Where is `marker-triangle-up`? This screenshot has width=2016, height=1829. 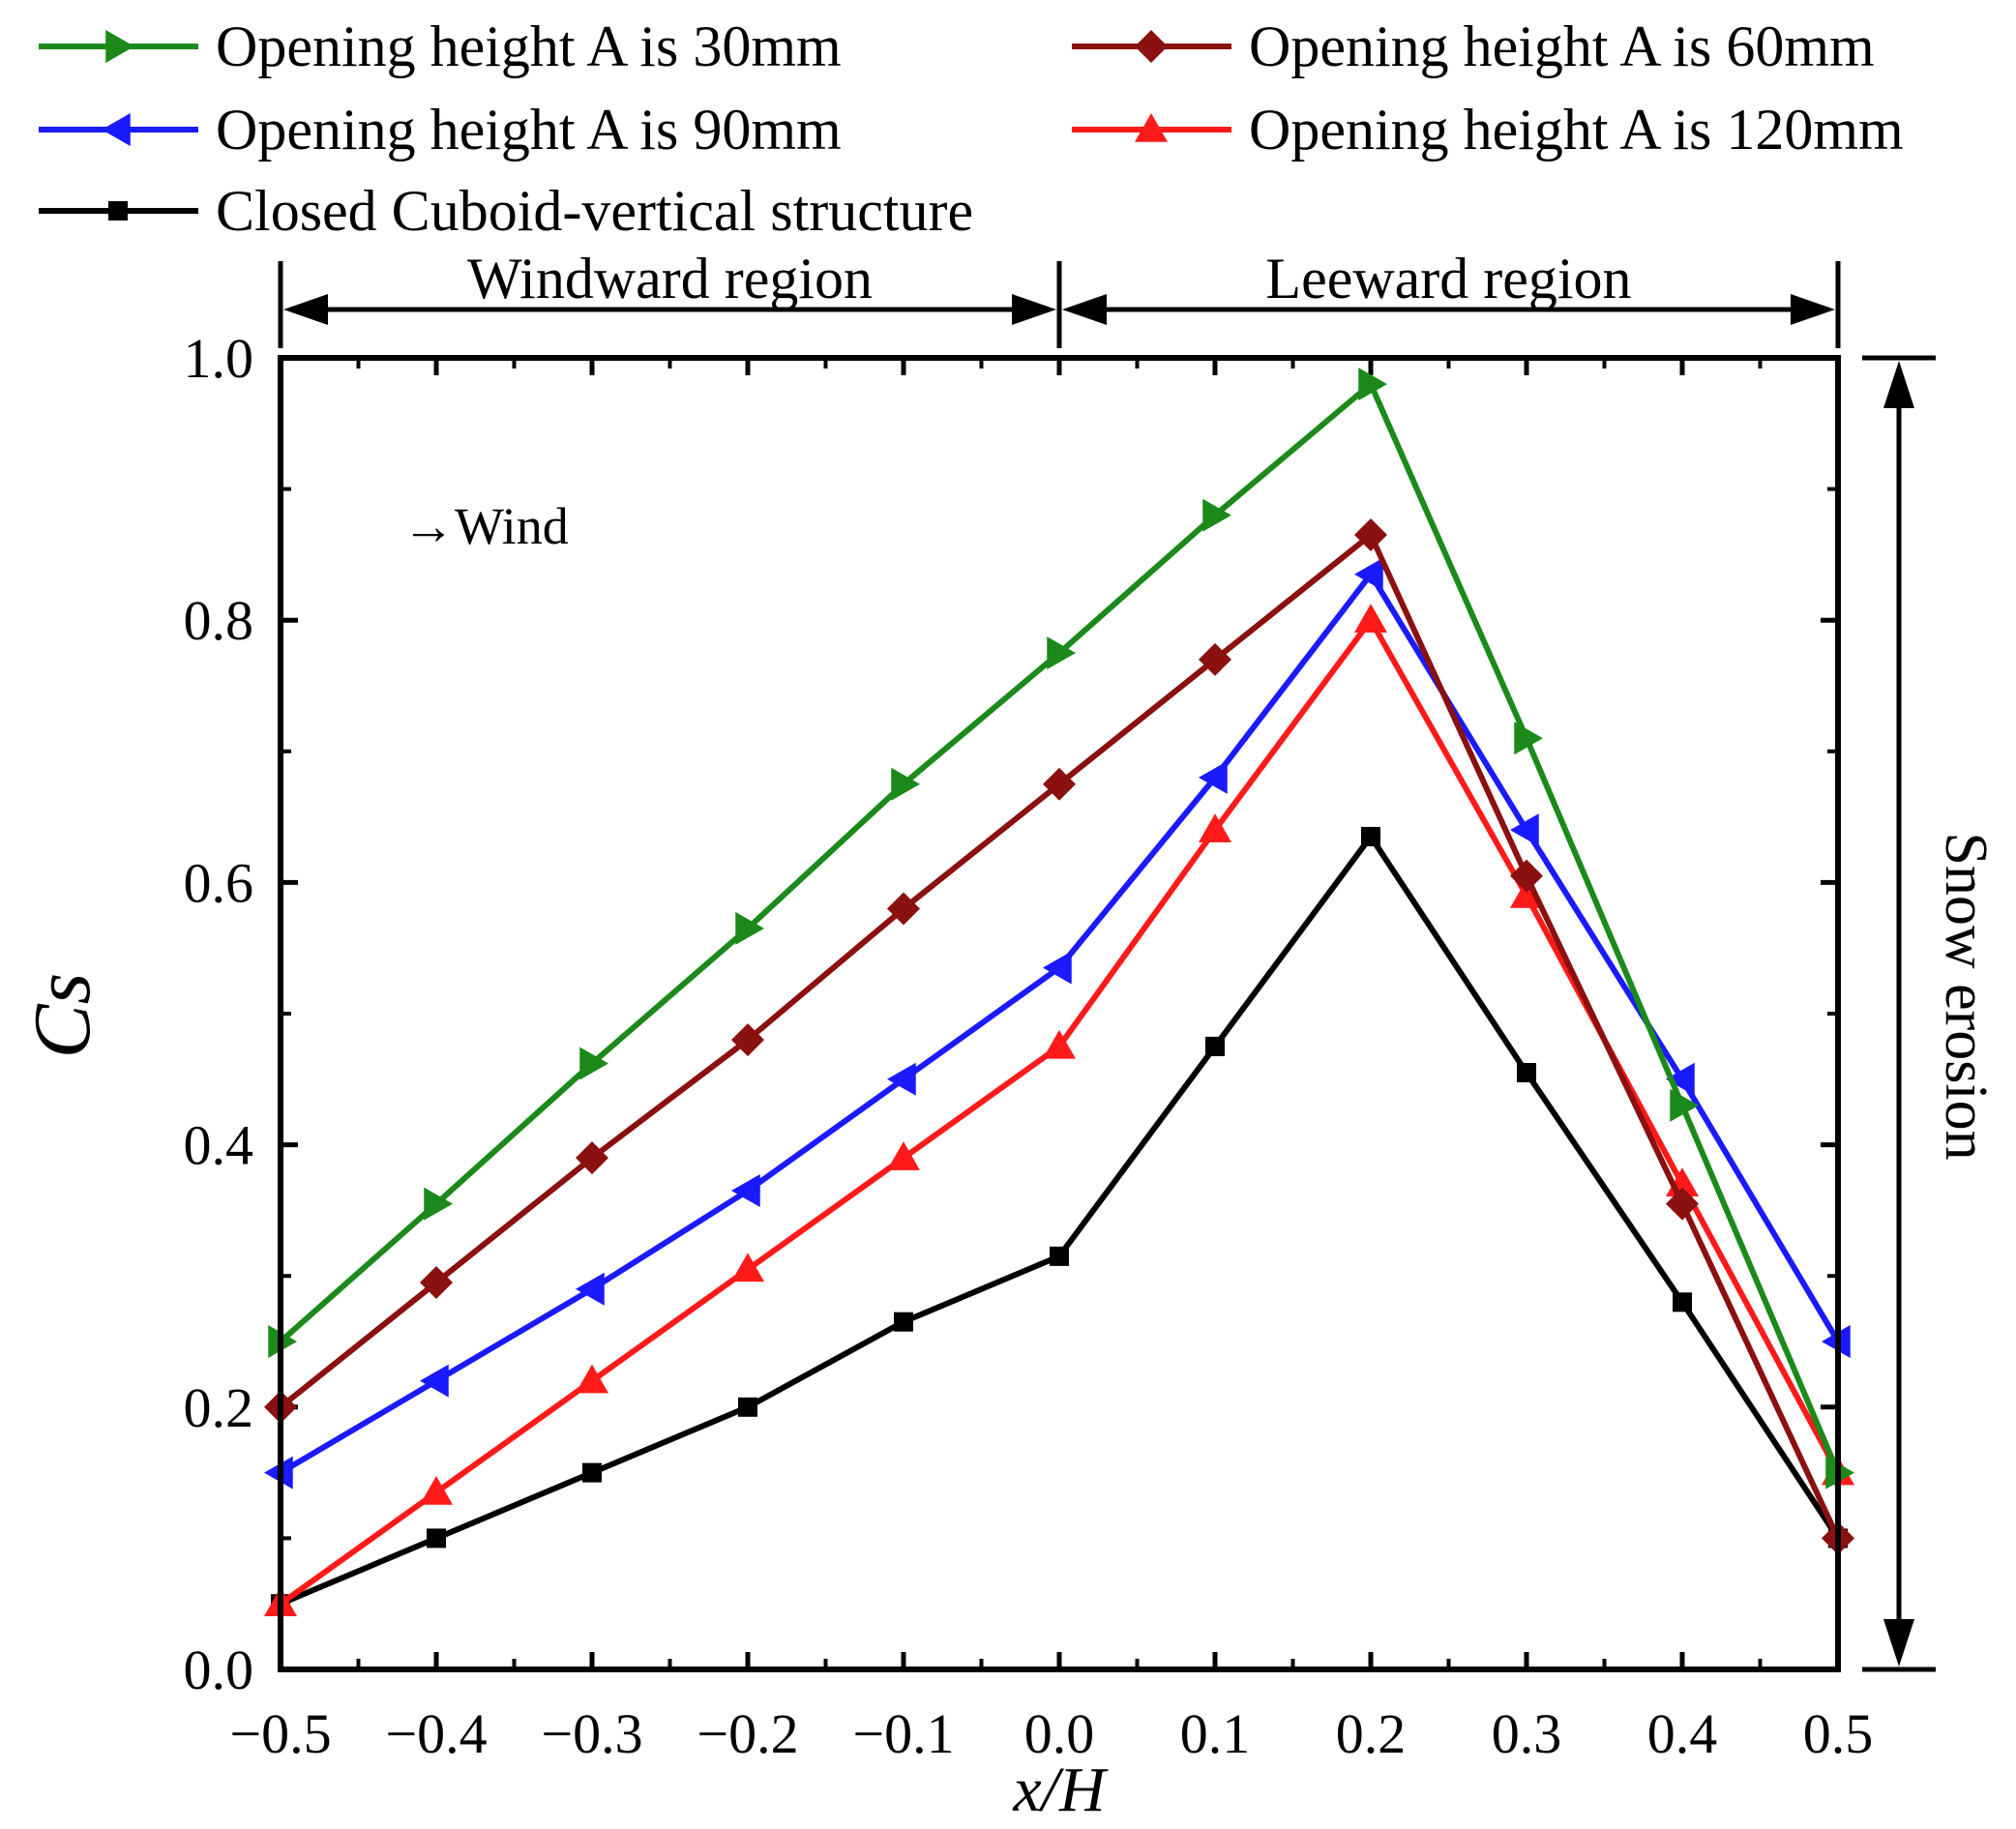
marker-triangle-up is located at coordinates (1151, 127).